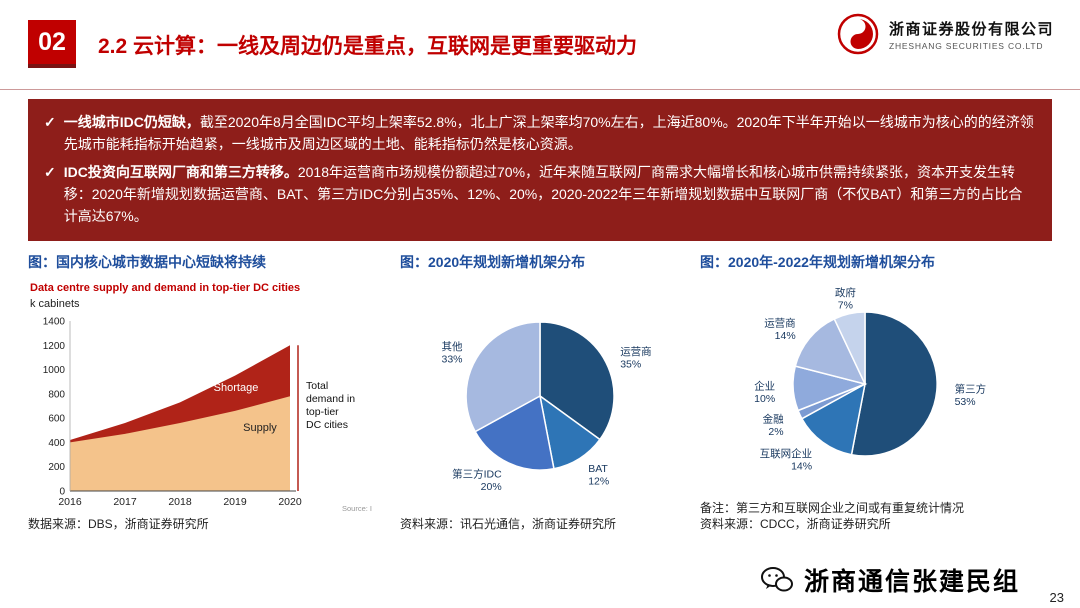  I want to click on inline-source: Source: I, so click(357, 508).